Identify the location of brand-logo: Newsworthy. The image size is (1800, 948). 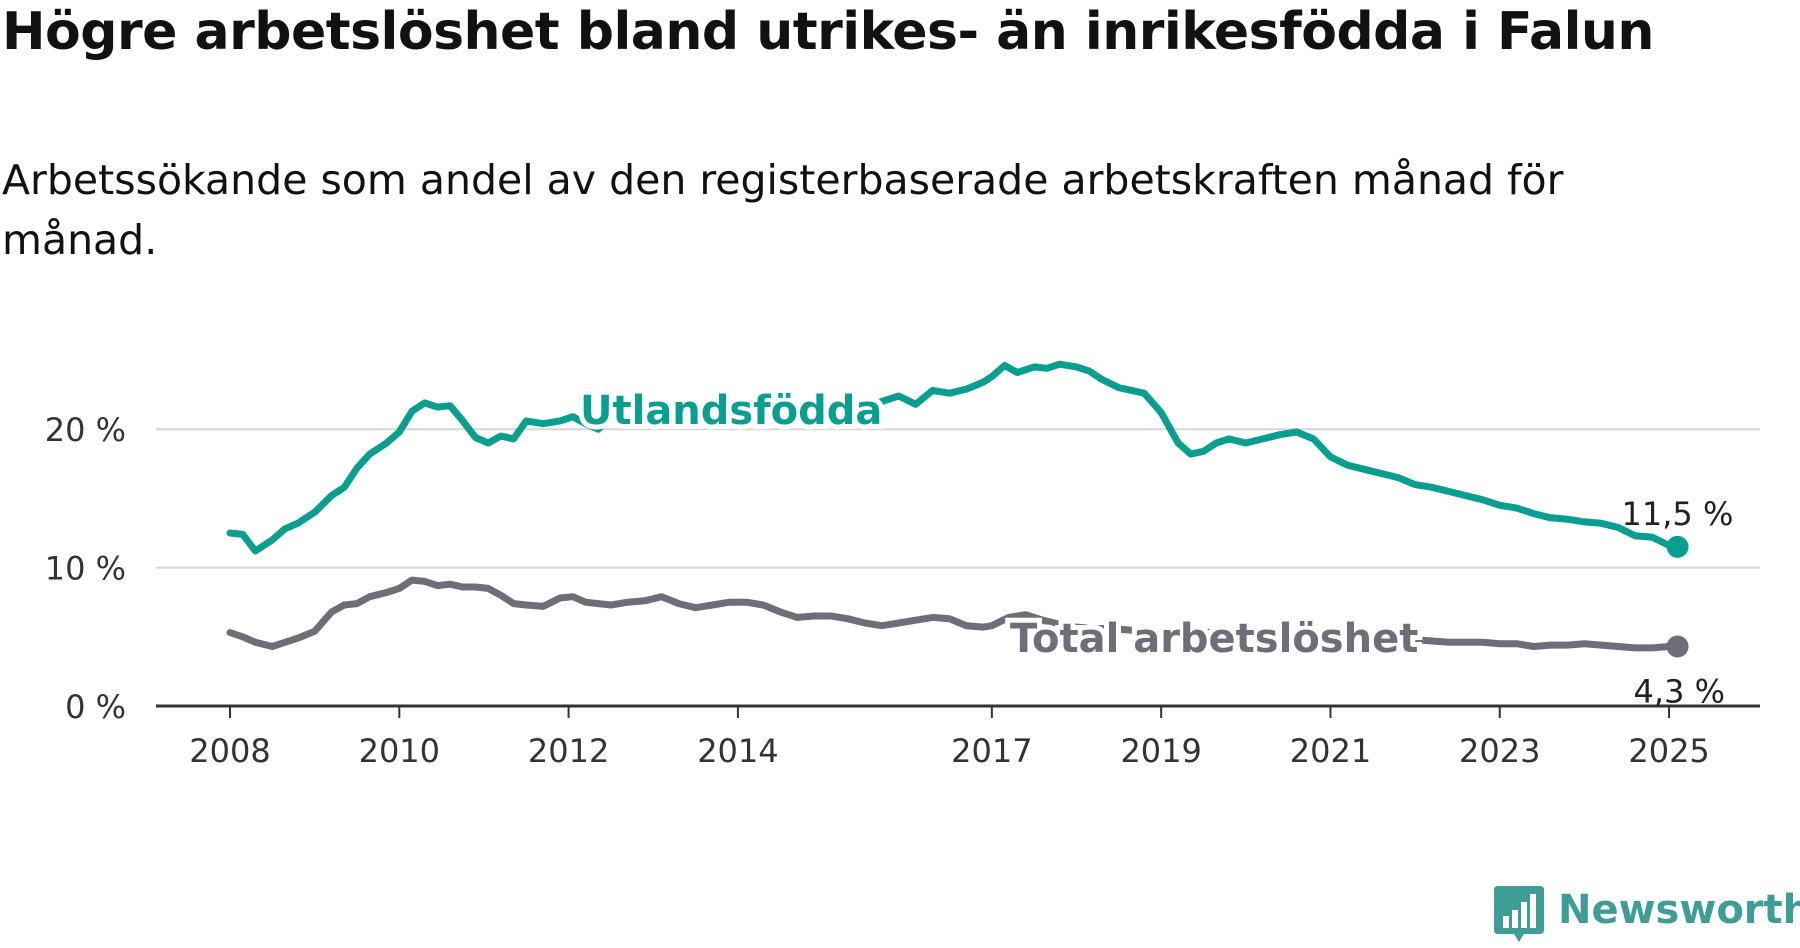
(1647, 916).